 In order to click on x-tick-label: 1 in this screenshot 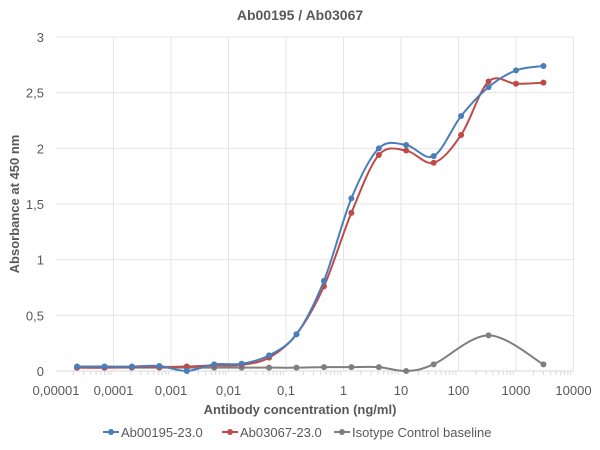, I will do `click(343, 390)`.